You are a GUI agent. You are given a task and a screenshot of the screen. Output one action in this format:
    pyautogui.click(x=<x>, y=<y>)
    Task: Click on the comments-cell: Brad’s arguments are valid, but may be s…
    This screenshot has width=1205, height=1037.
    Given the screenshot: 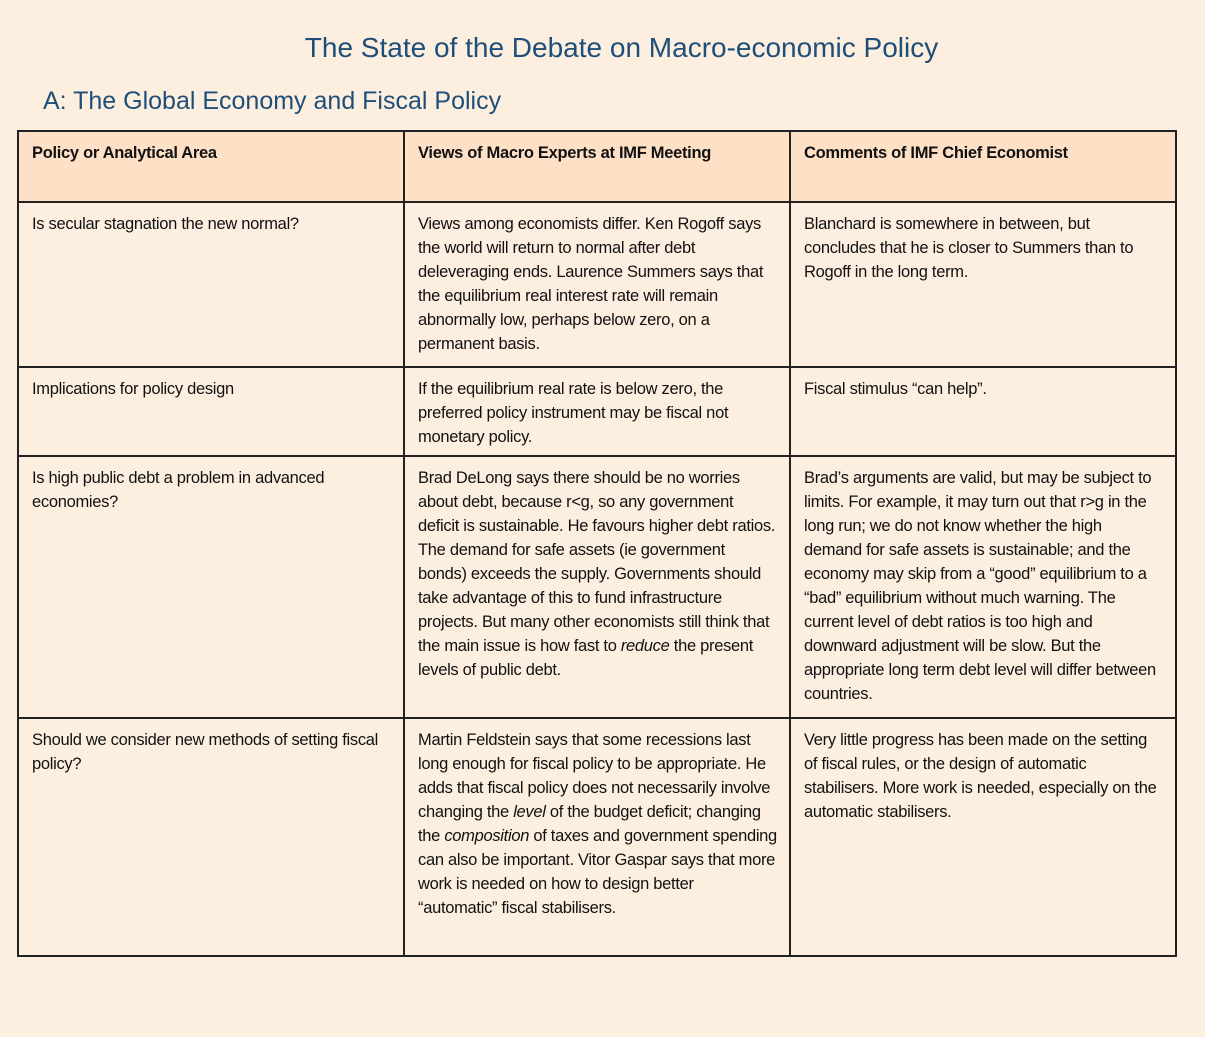 What is the action you would take?
    pyautogui.click(x=983, y=587)
    